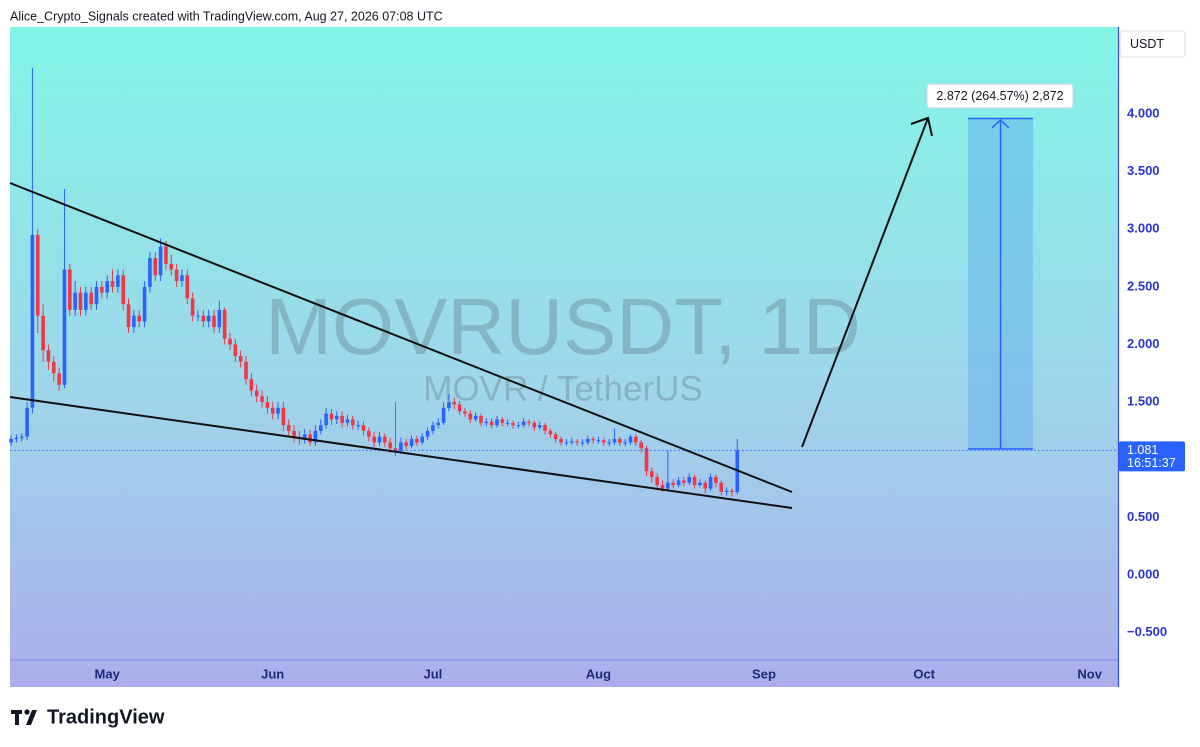  Describe the element at coordinates (1151, 463) in the screenshot. I see `countdown-label: 16:51:37` at that location.